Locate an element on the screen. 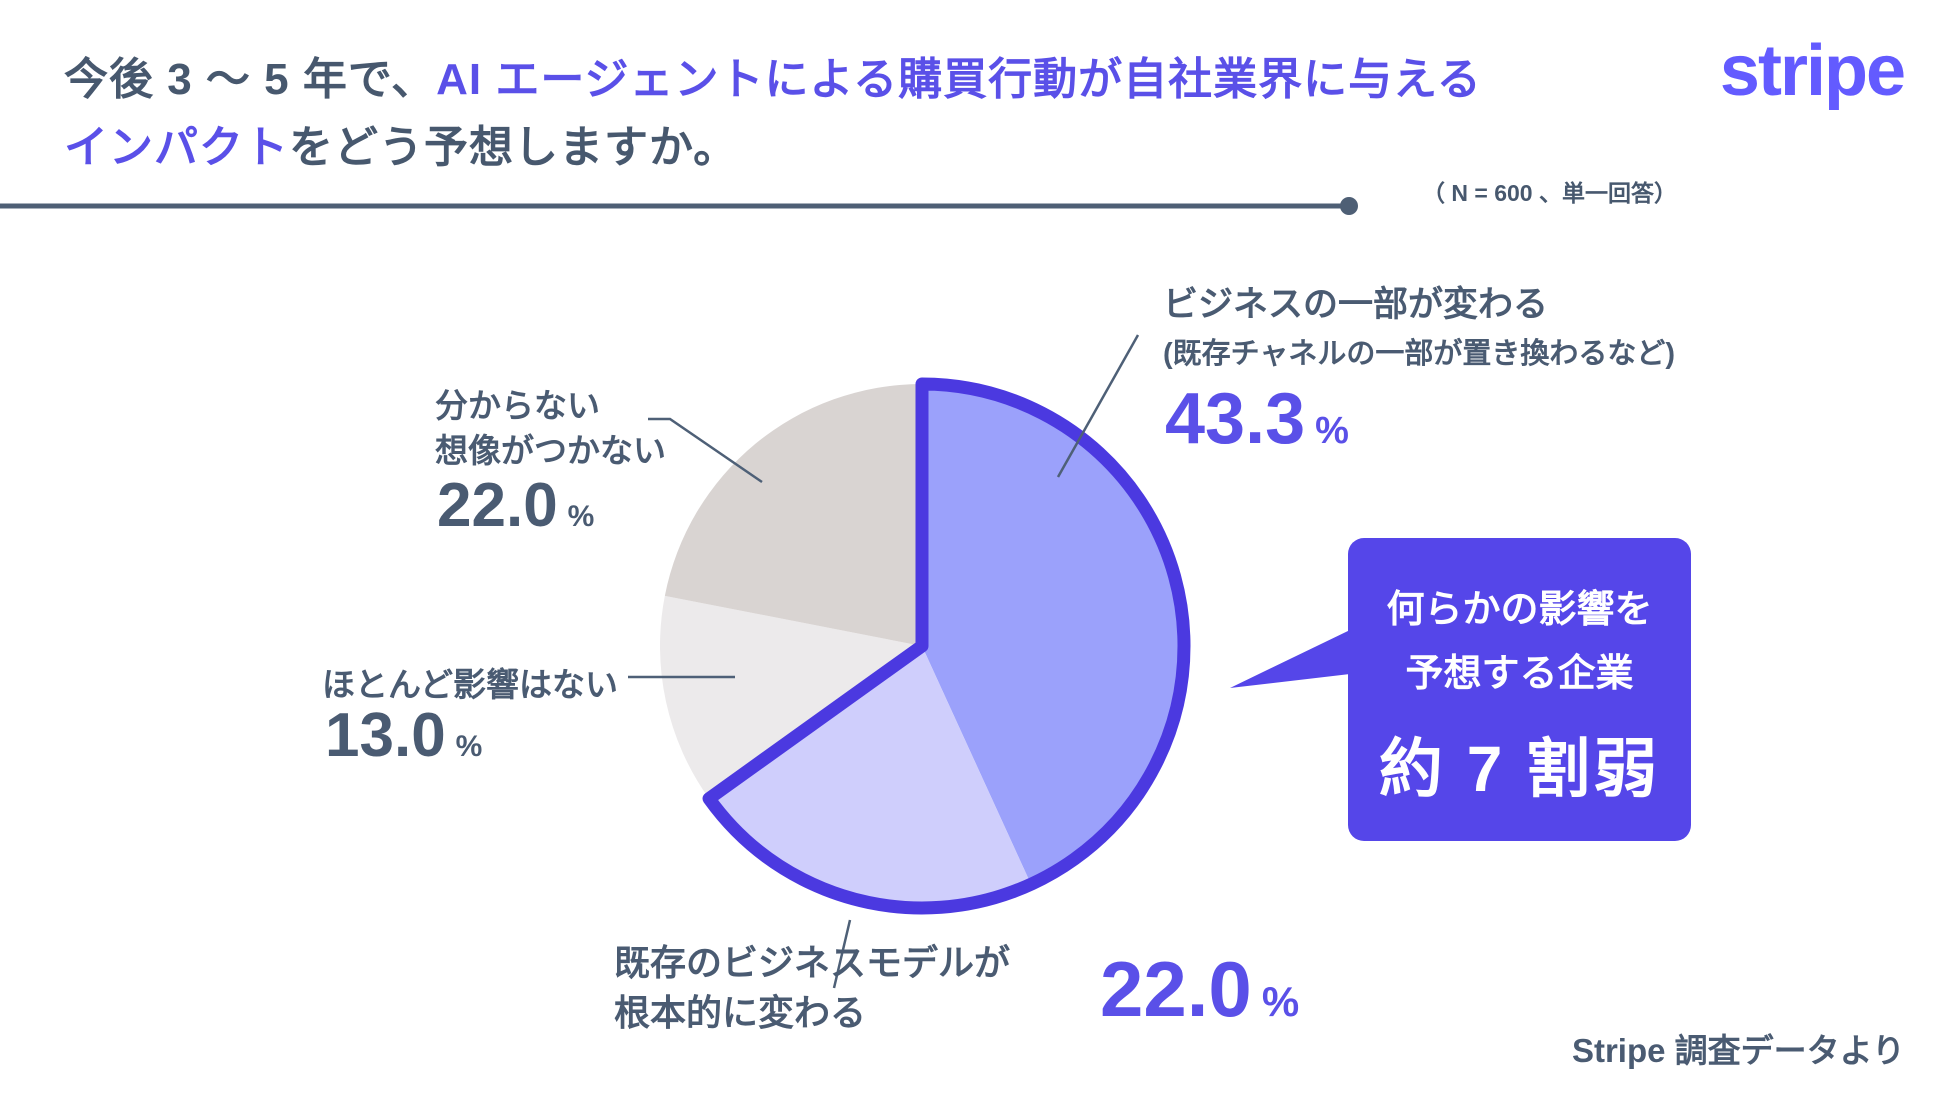 This screenshot has width=1950, height=1097. impact-summary-callout: 何らかの影響を 予想する企業 約 7 割弱 is located at coordinates (1519, 689).